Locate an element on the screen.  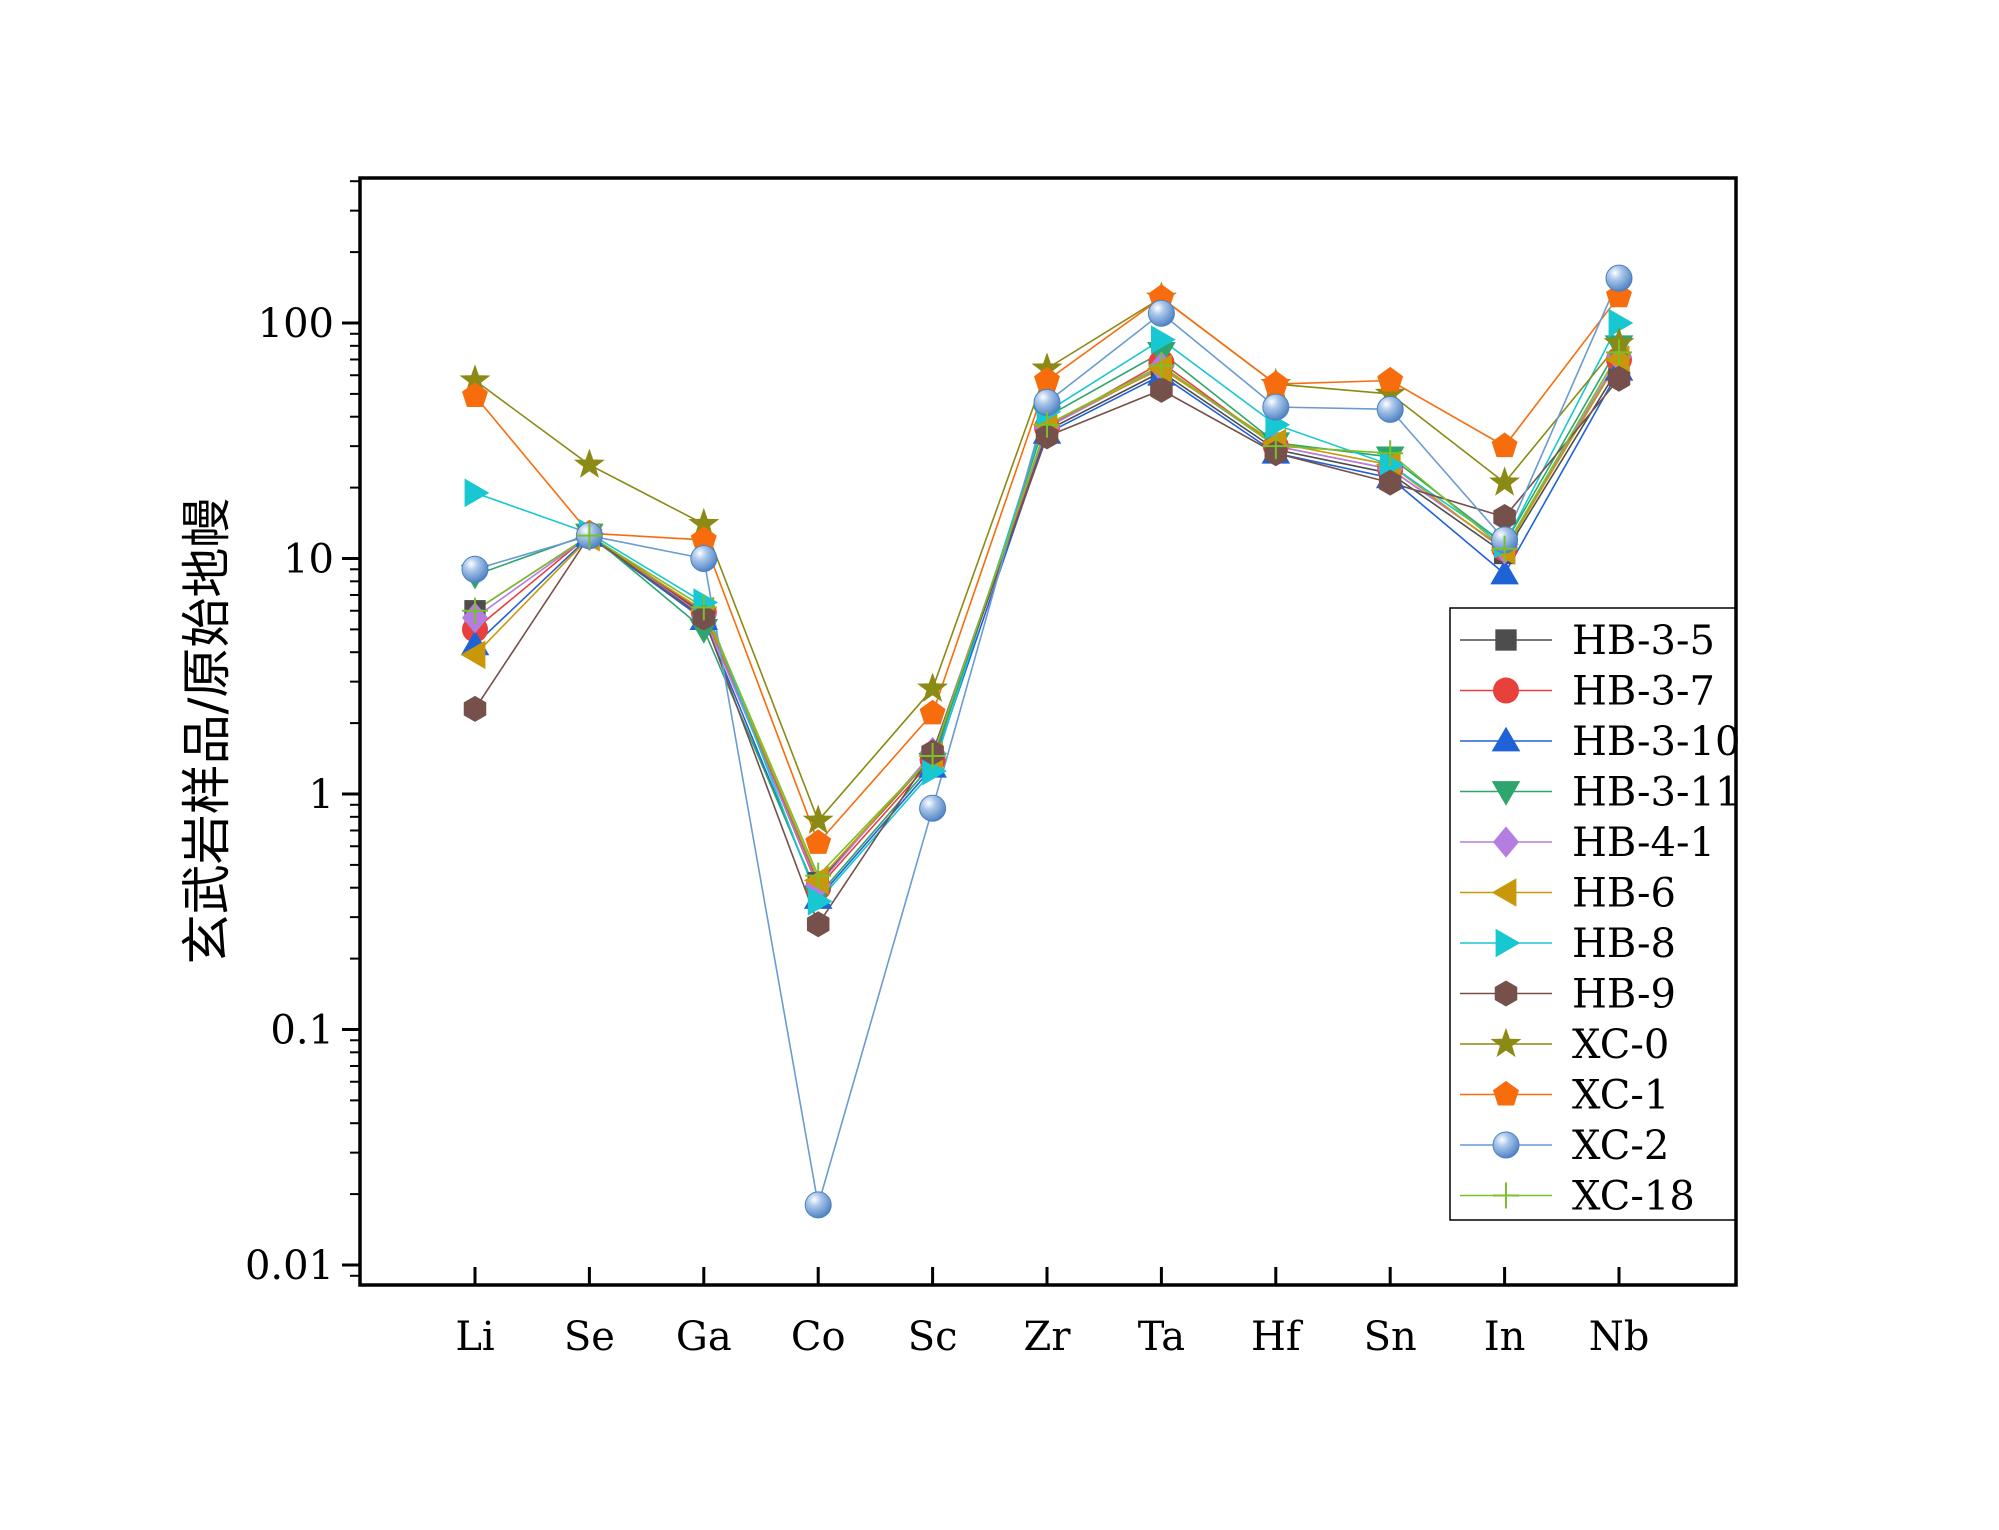
legend-item: HB-3-5 is located at coordinates (1587, 641).